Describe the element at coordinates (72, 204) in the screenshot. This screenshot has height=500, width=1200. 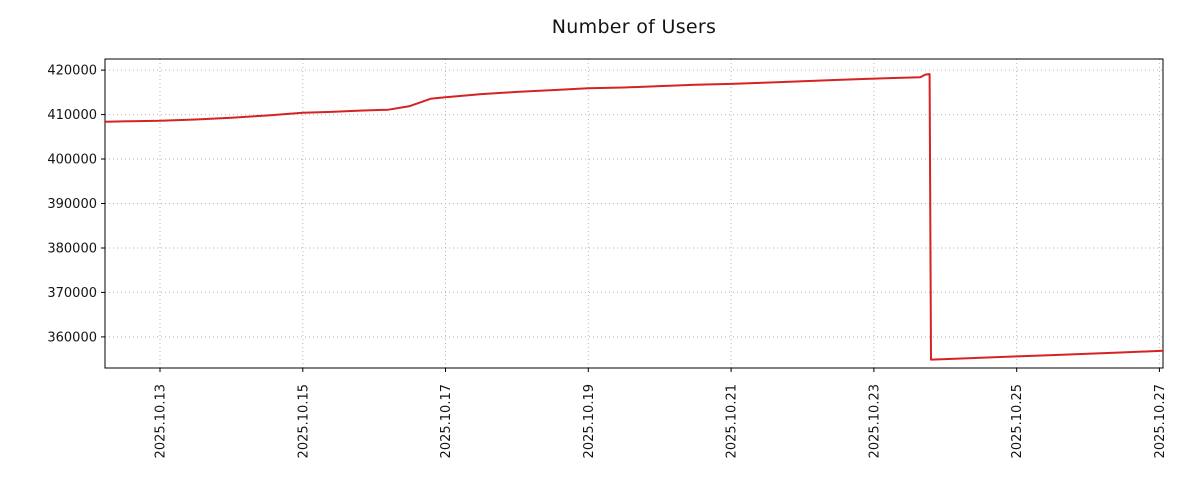
I see `y-tick-label: 390000` at that location.